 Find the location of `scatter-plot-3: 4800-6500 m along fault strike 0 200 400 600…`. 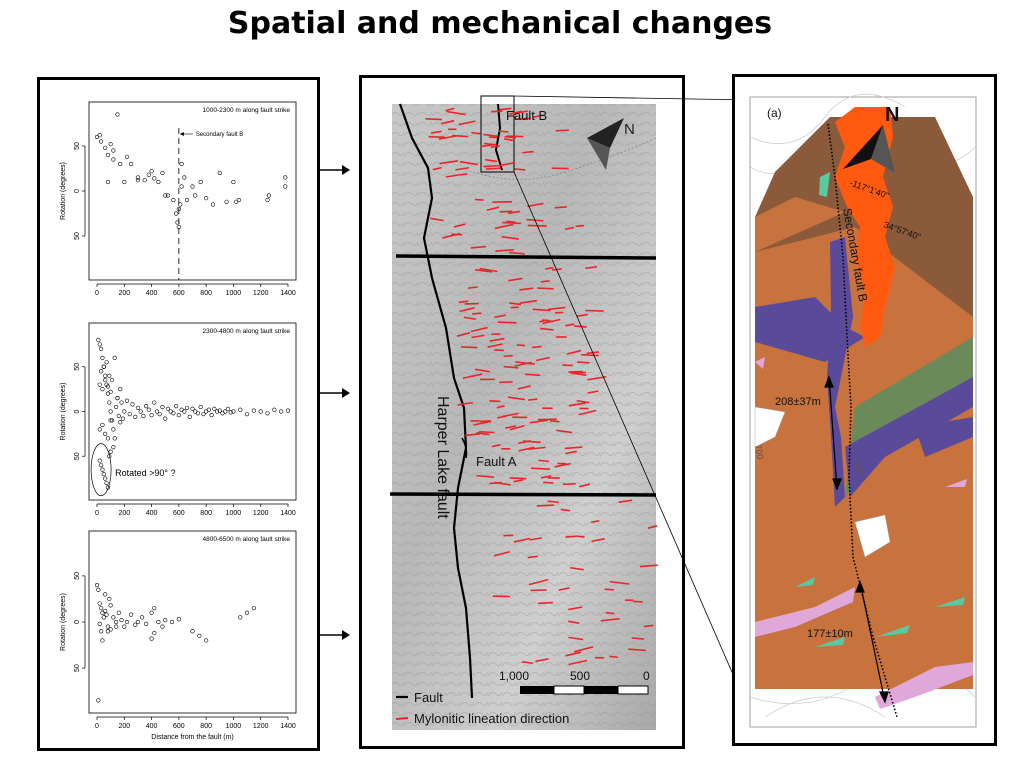

scatter-plot-3: 4800-6500 m along fault strike 0 200 400 600… is located at coordinates (178, 635).